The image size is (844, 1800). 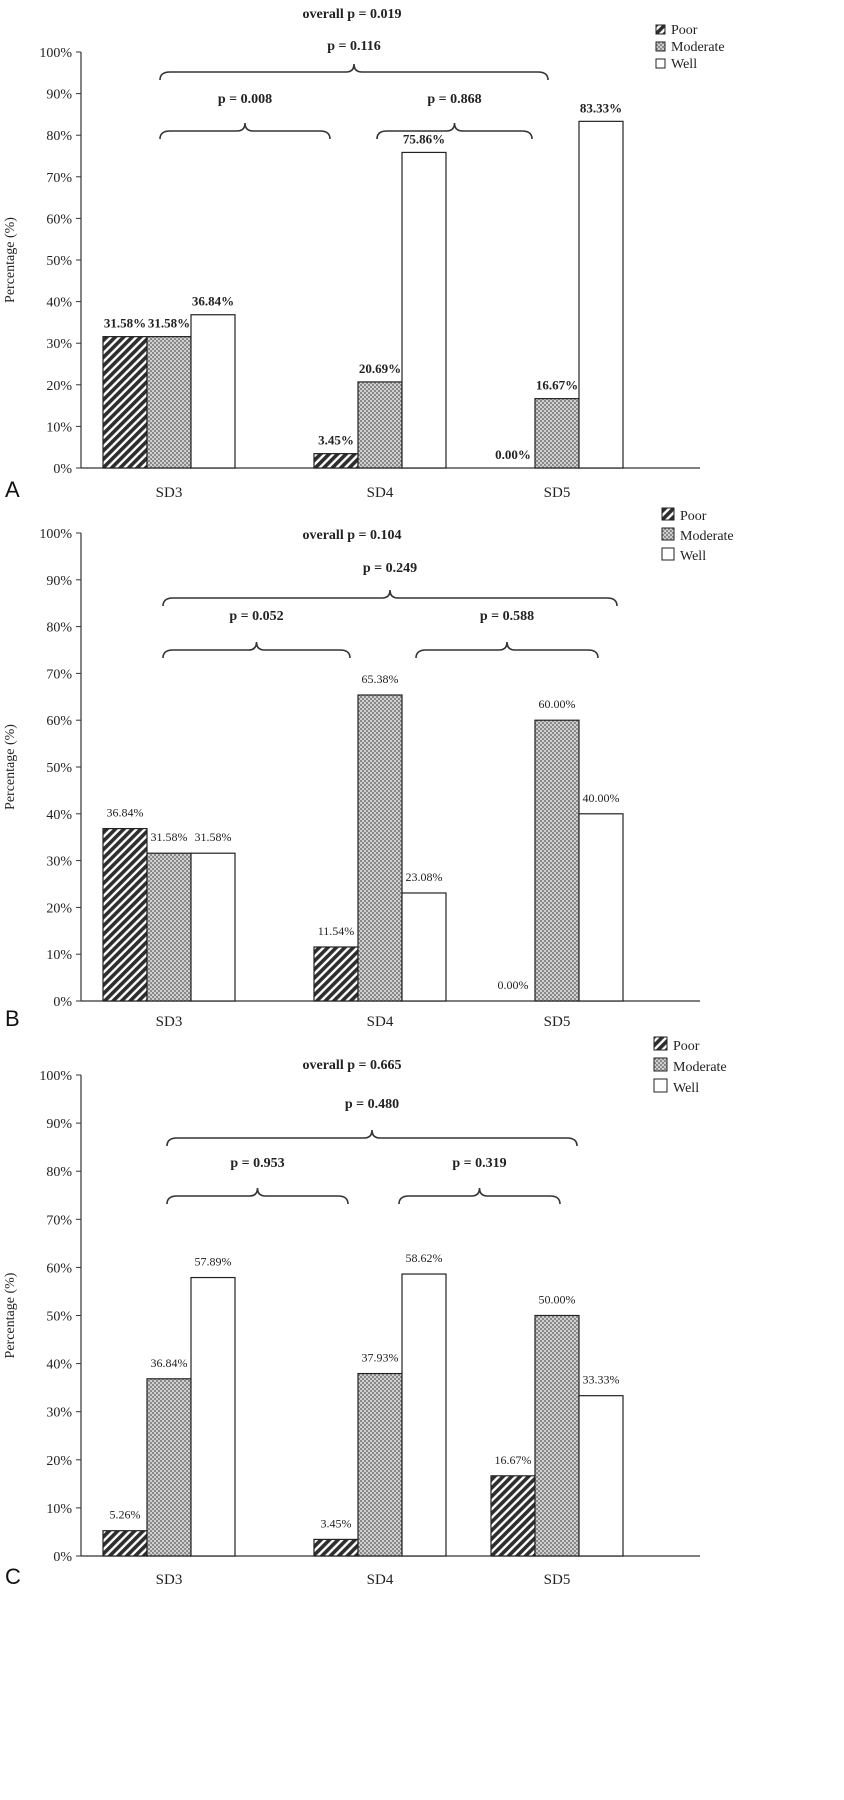 I want to click on panel-c-bar-poor-sd3, so click(x=125, y=1543).